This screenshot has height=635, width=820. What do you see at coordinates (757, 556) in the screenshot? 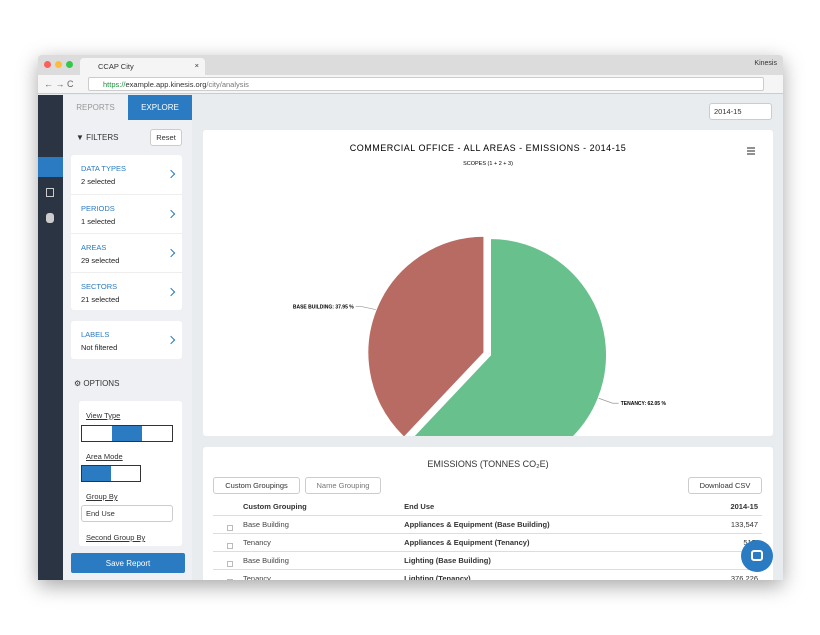
I see `chat-bubble` at bounding box center [757, 556].